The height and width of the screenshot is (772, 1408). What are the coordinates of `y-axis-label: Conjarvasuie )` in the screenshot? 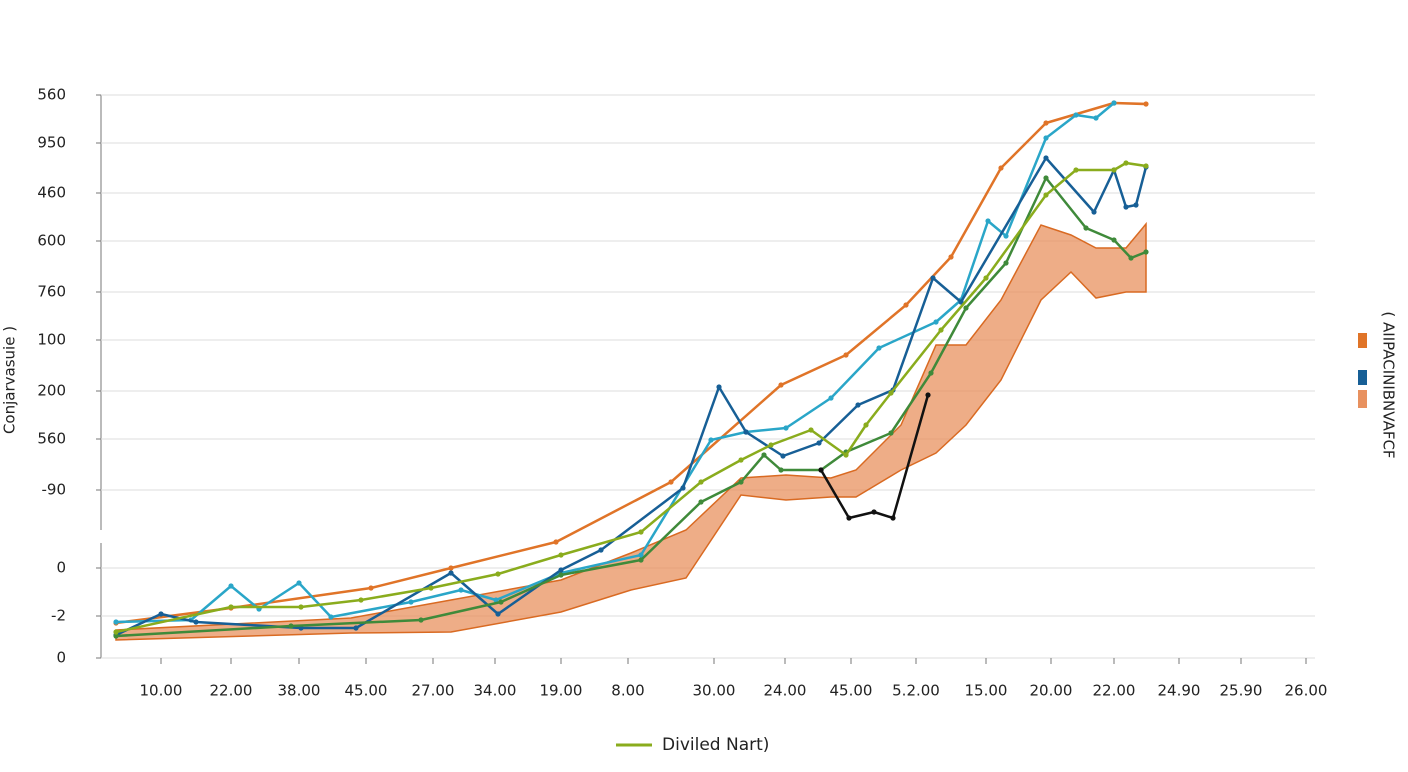 It's located at (10, 380).